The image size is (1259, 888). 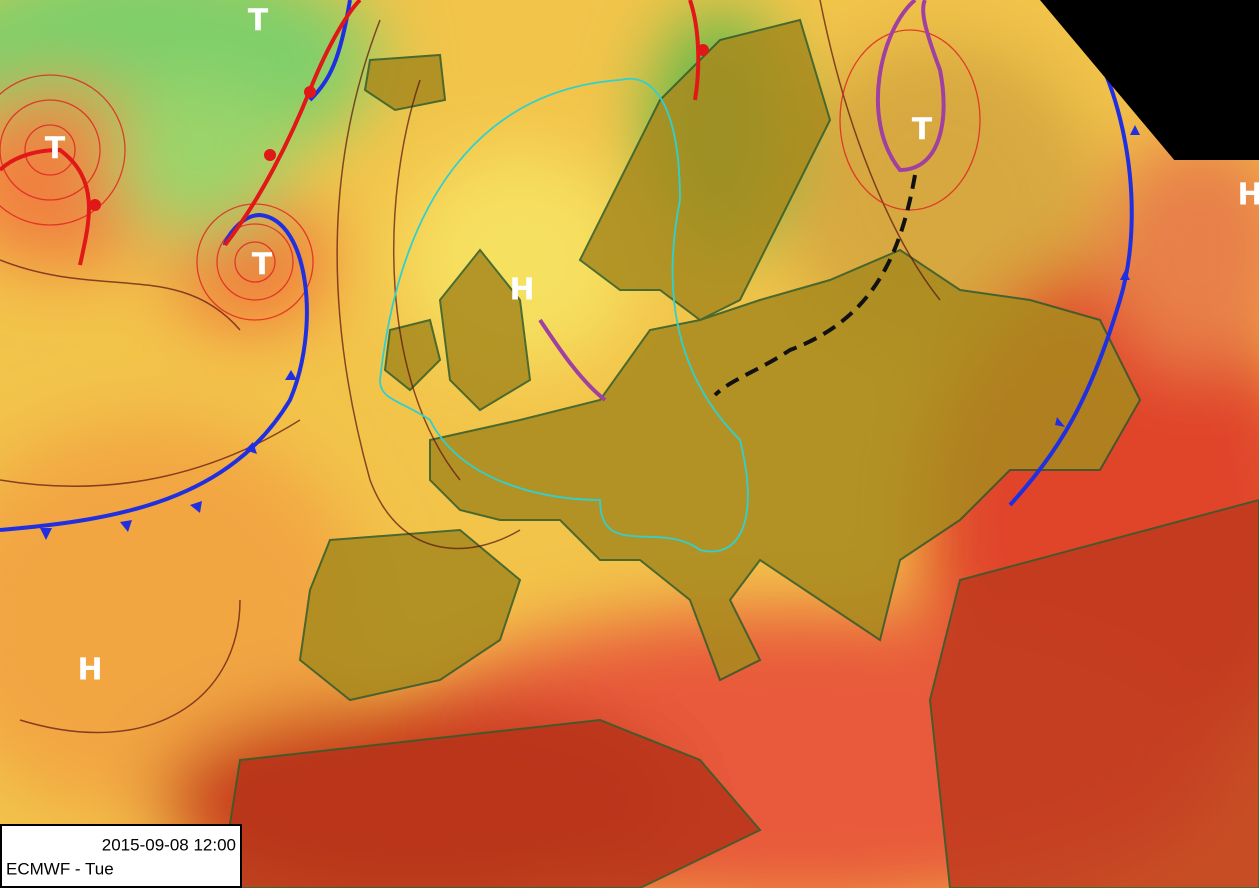 What do you see at coordinates (1149, 80) in the screenshot?
I see `no-data` at bounding box center [1149, 80].